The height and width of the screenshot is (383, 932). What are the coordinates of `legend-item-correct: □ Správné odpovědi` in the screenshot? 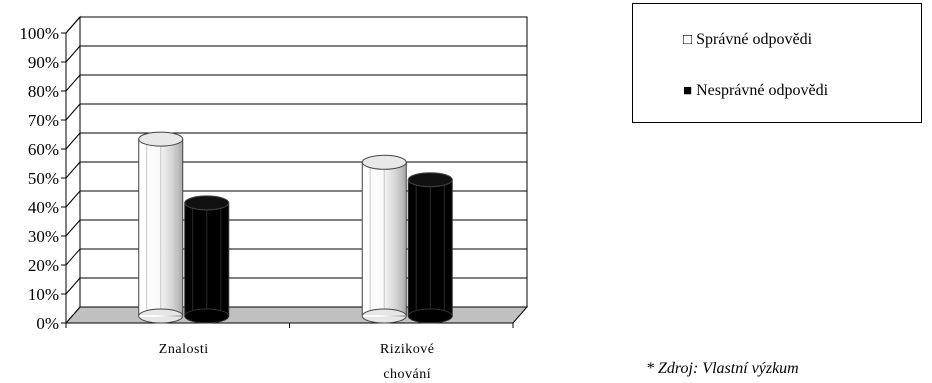 It's located at (747, 40).